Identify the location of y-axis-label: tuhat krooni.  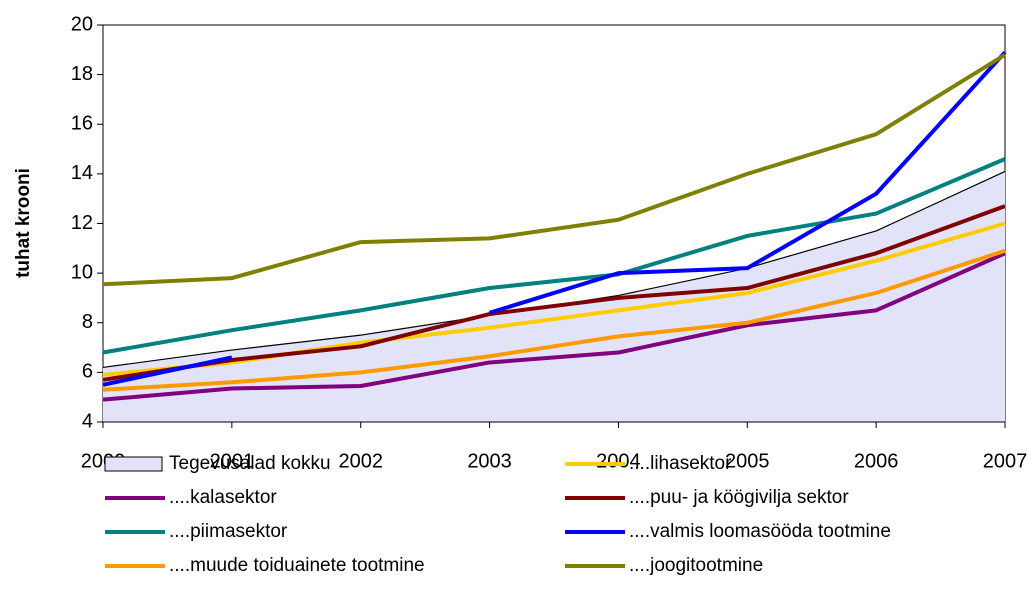
(23, 223).